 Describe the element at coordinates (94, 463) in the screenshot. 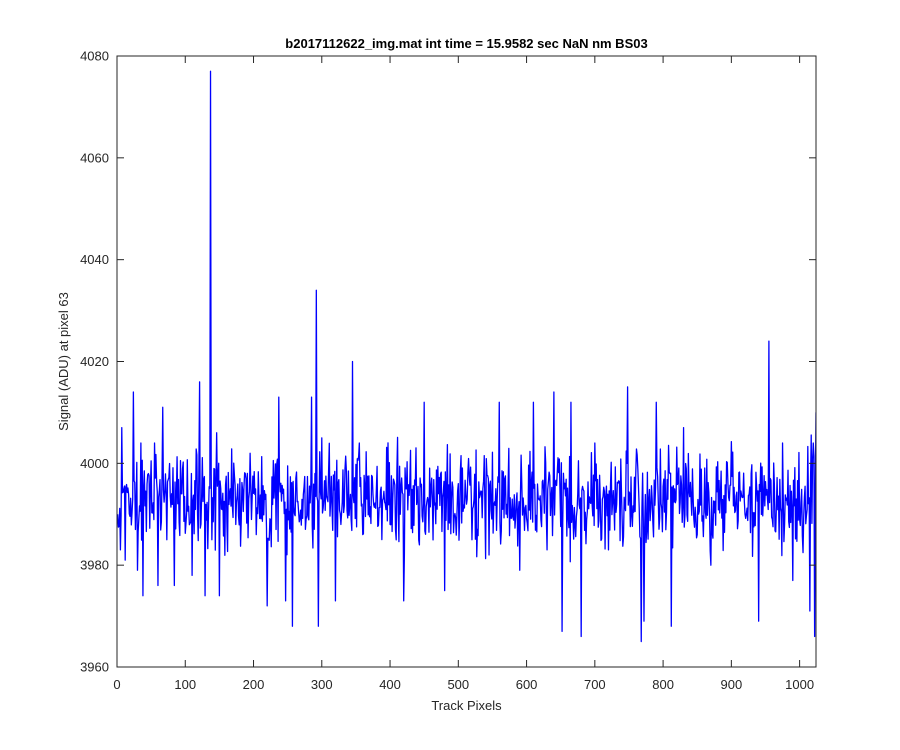

I see `y-tick-label: 4000` at that location.